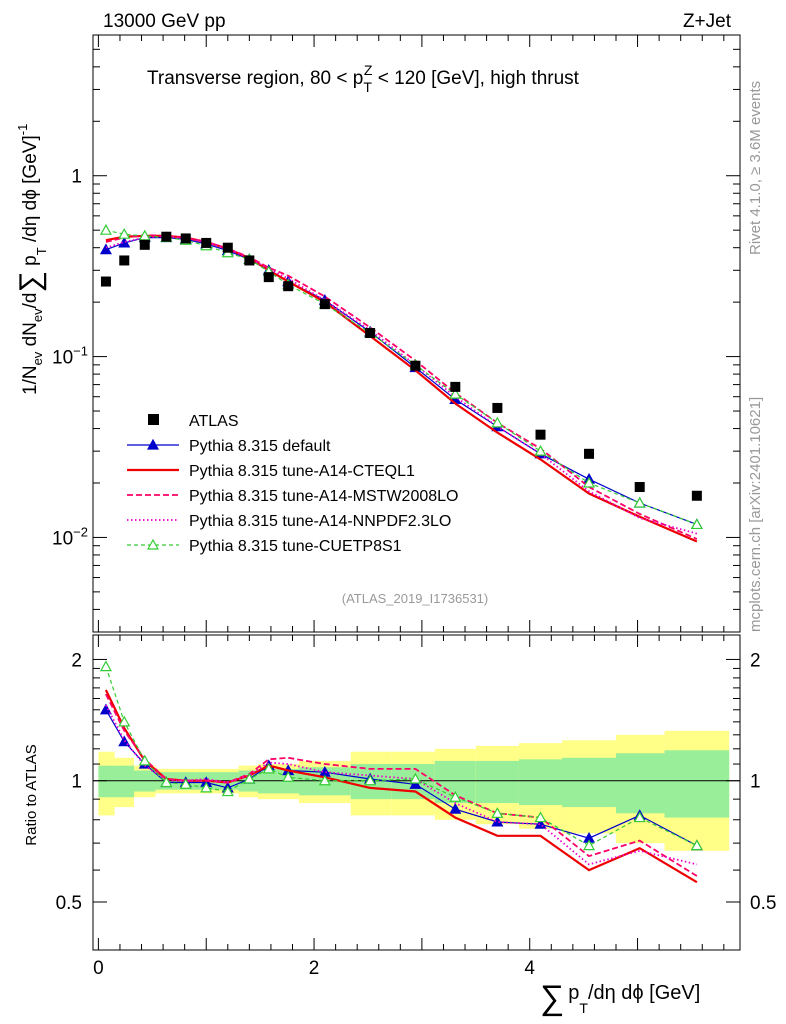 Image resolution: width=786 pixels, height=1024 pixels. What do you see at coordinates (31, 259) in the screenshot?
I see `y-axis-label: 1/Nev dNev/d∑ pT /dη dϕ [GeV]-1` at bounding box center [31, 259].